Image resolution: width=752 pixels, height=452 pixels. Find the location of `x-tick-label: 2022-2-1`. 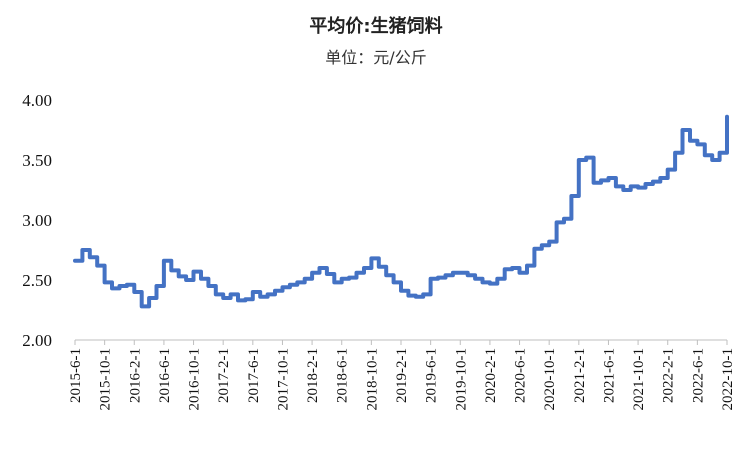

x-tick-label: 2022-2-1 is located at coordinates (669, 375).